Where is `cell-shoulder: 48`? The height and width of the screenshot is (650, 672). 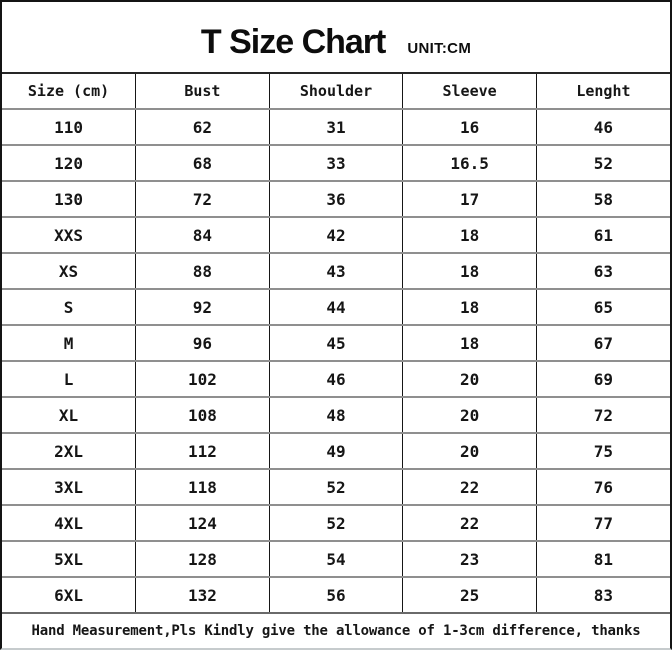
cell-shoulder: 48 is located at coordinates (335, 414).